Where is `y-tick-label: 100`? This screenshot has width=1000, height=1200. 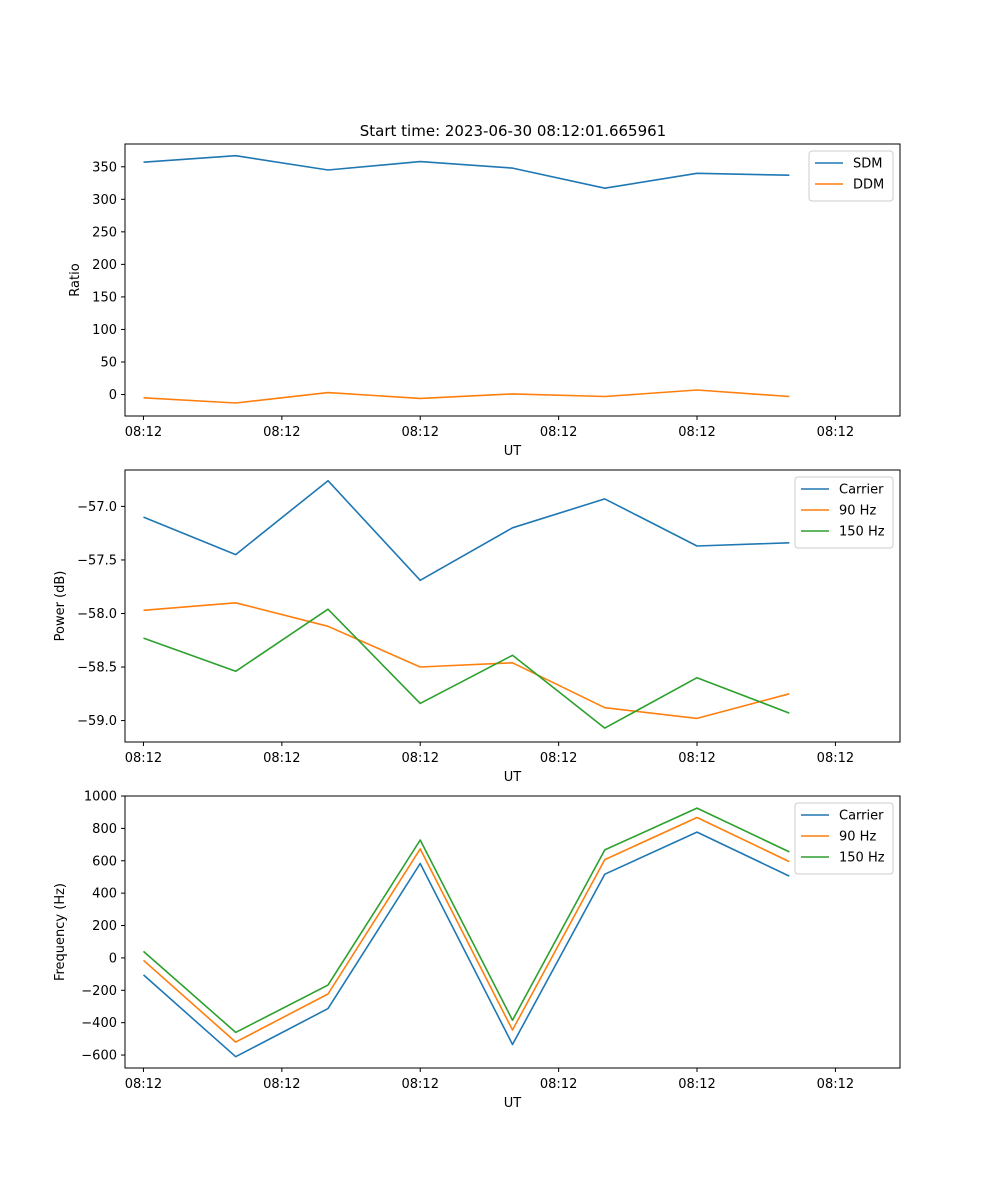
y-tick-label: 100 is located at coordinates (104, 330).